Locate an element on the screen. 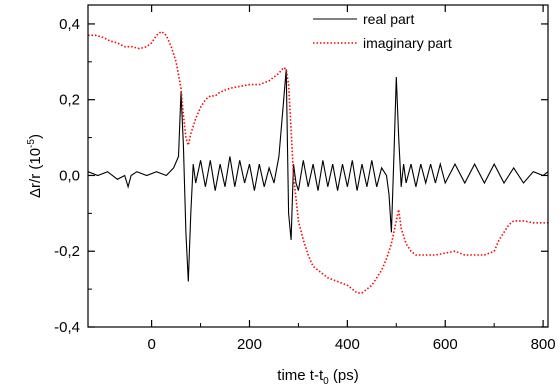 Image resolution: width=560 pixels, height=389 pixels. y-tick-label: 0,4 is located at coordinates (69, 24).